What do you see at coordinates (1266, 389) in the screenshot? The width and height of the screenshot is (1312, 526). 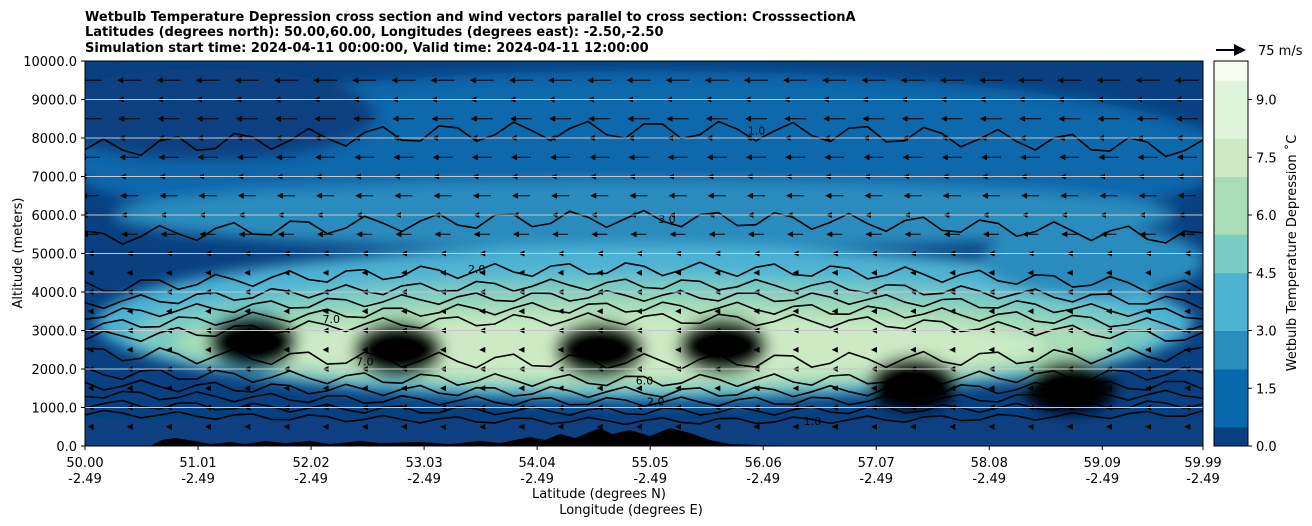 I see `colorbar-tick-label: 1.5` at bounding box center [1266, 389].